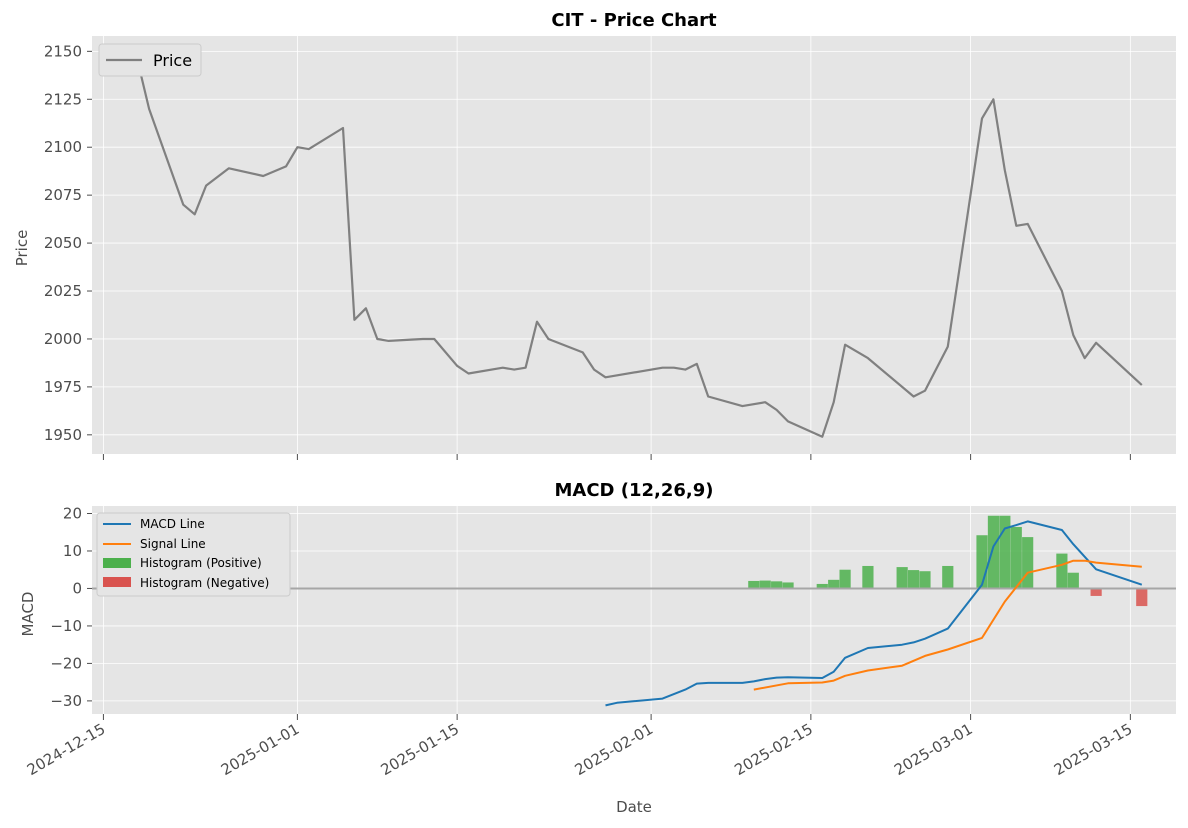 The image size is (1188, 828). I want to click on x-axis-label: Date, so click(634, 807).